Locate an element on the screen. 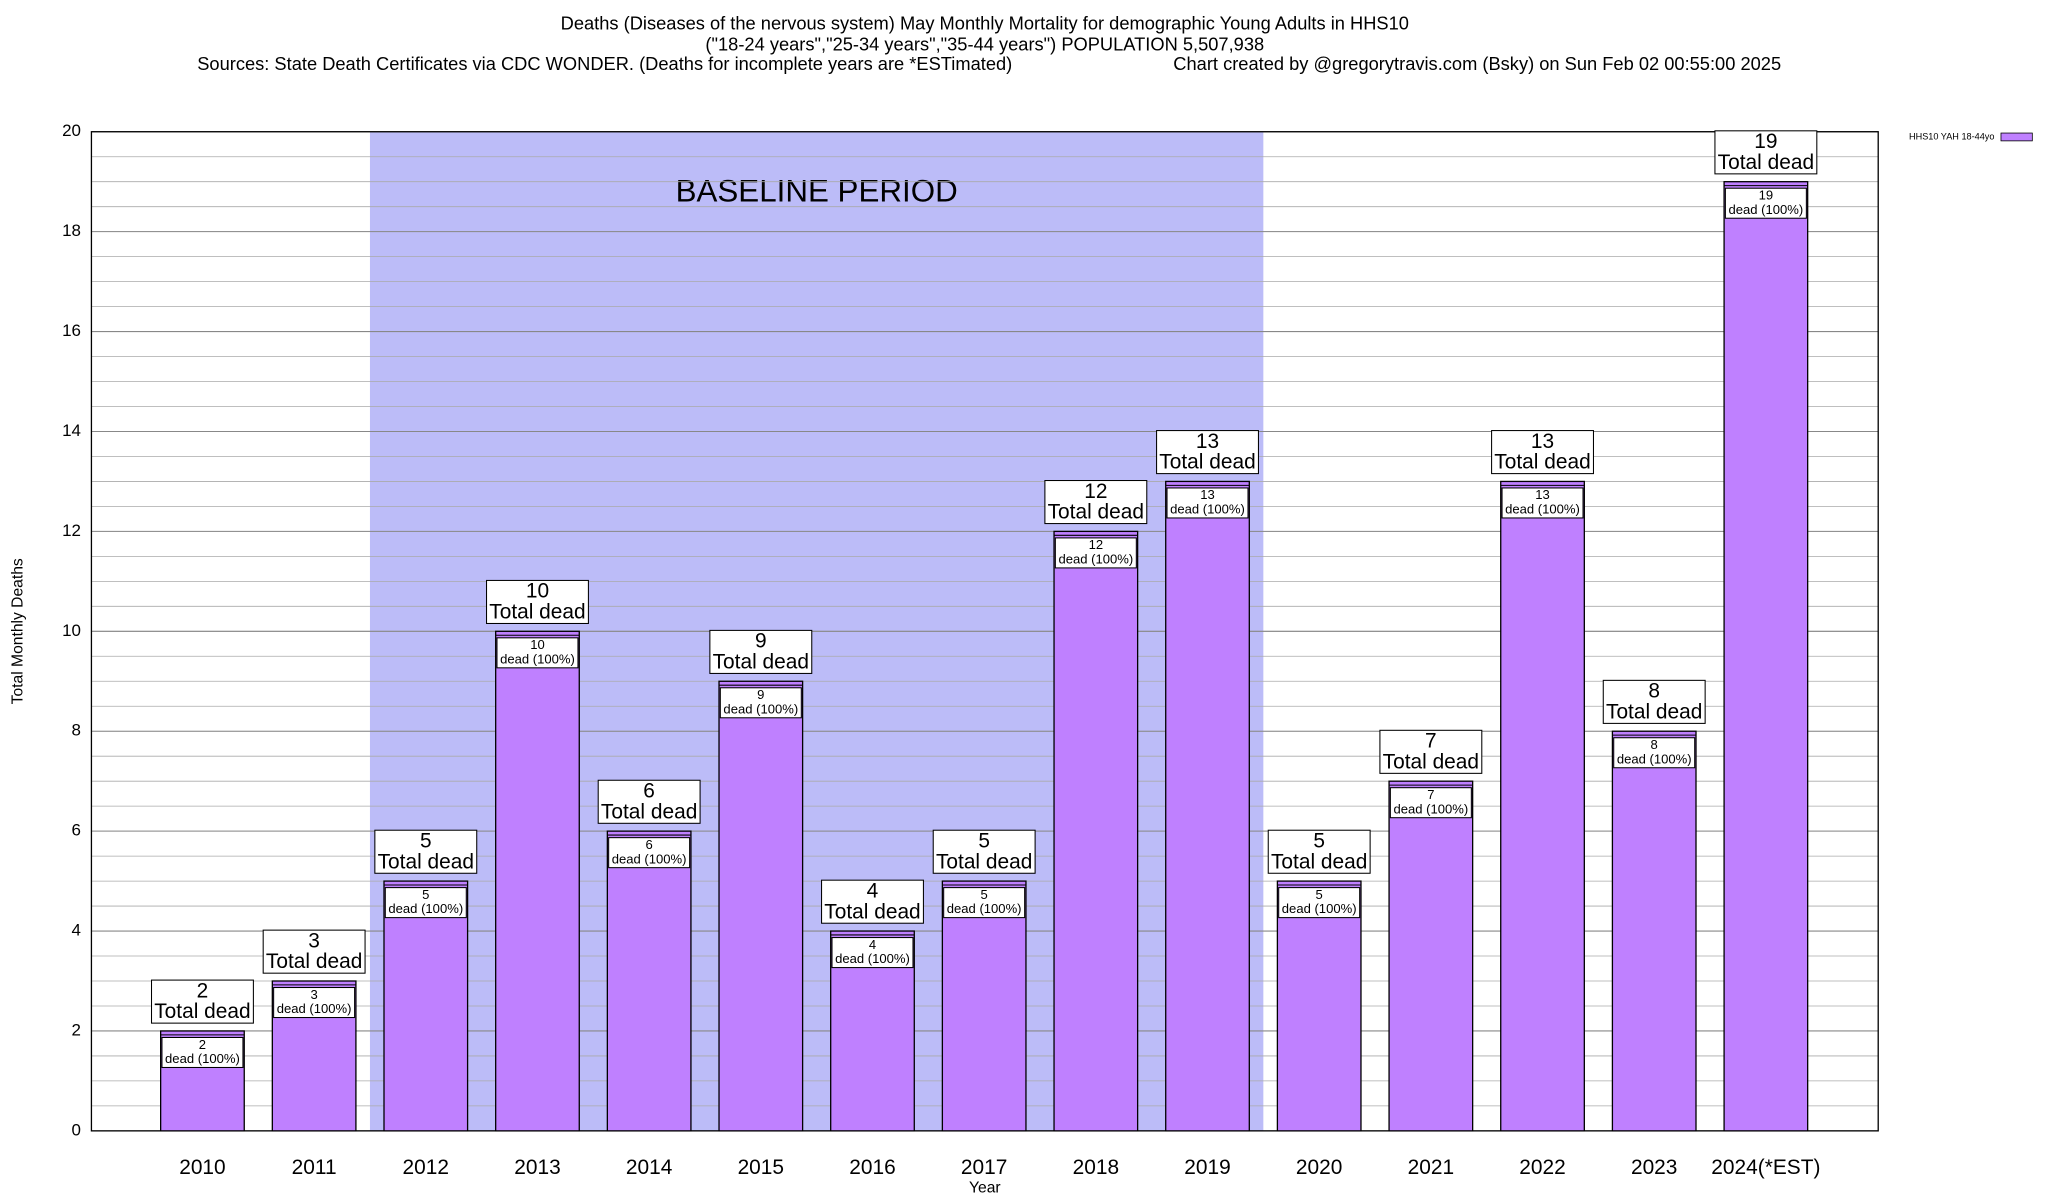 This screenshot has width=2048, height=1200. y-tick-label: 18 is located at coordinates (71, 230).